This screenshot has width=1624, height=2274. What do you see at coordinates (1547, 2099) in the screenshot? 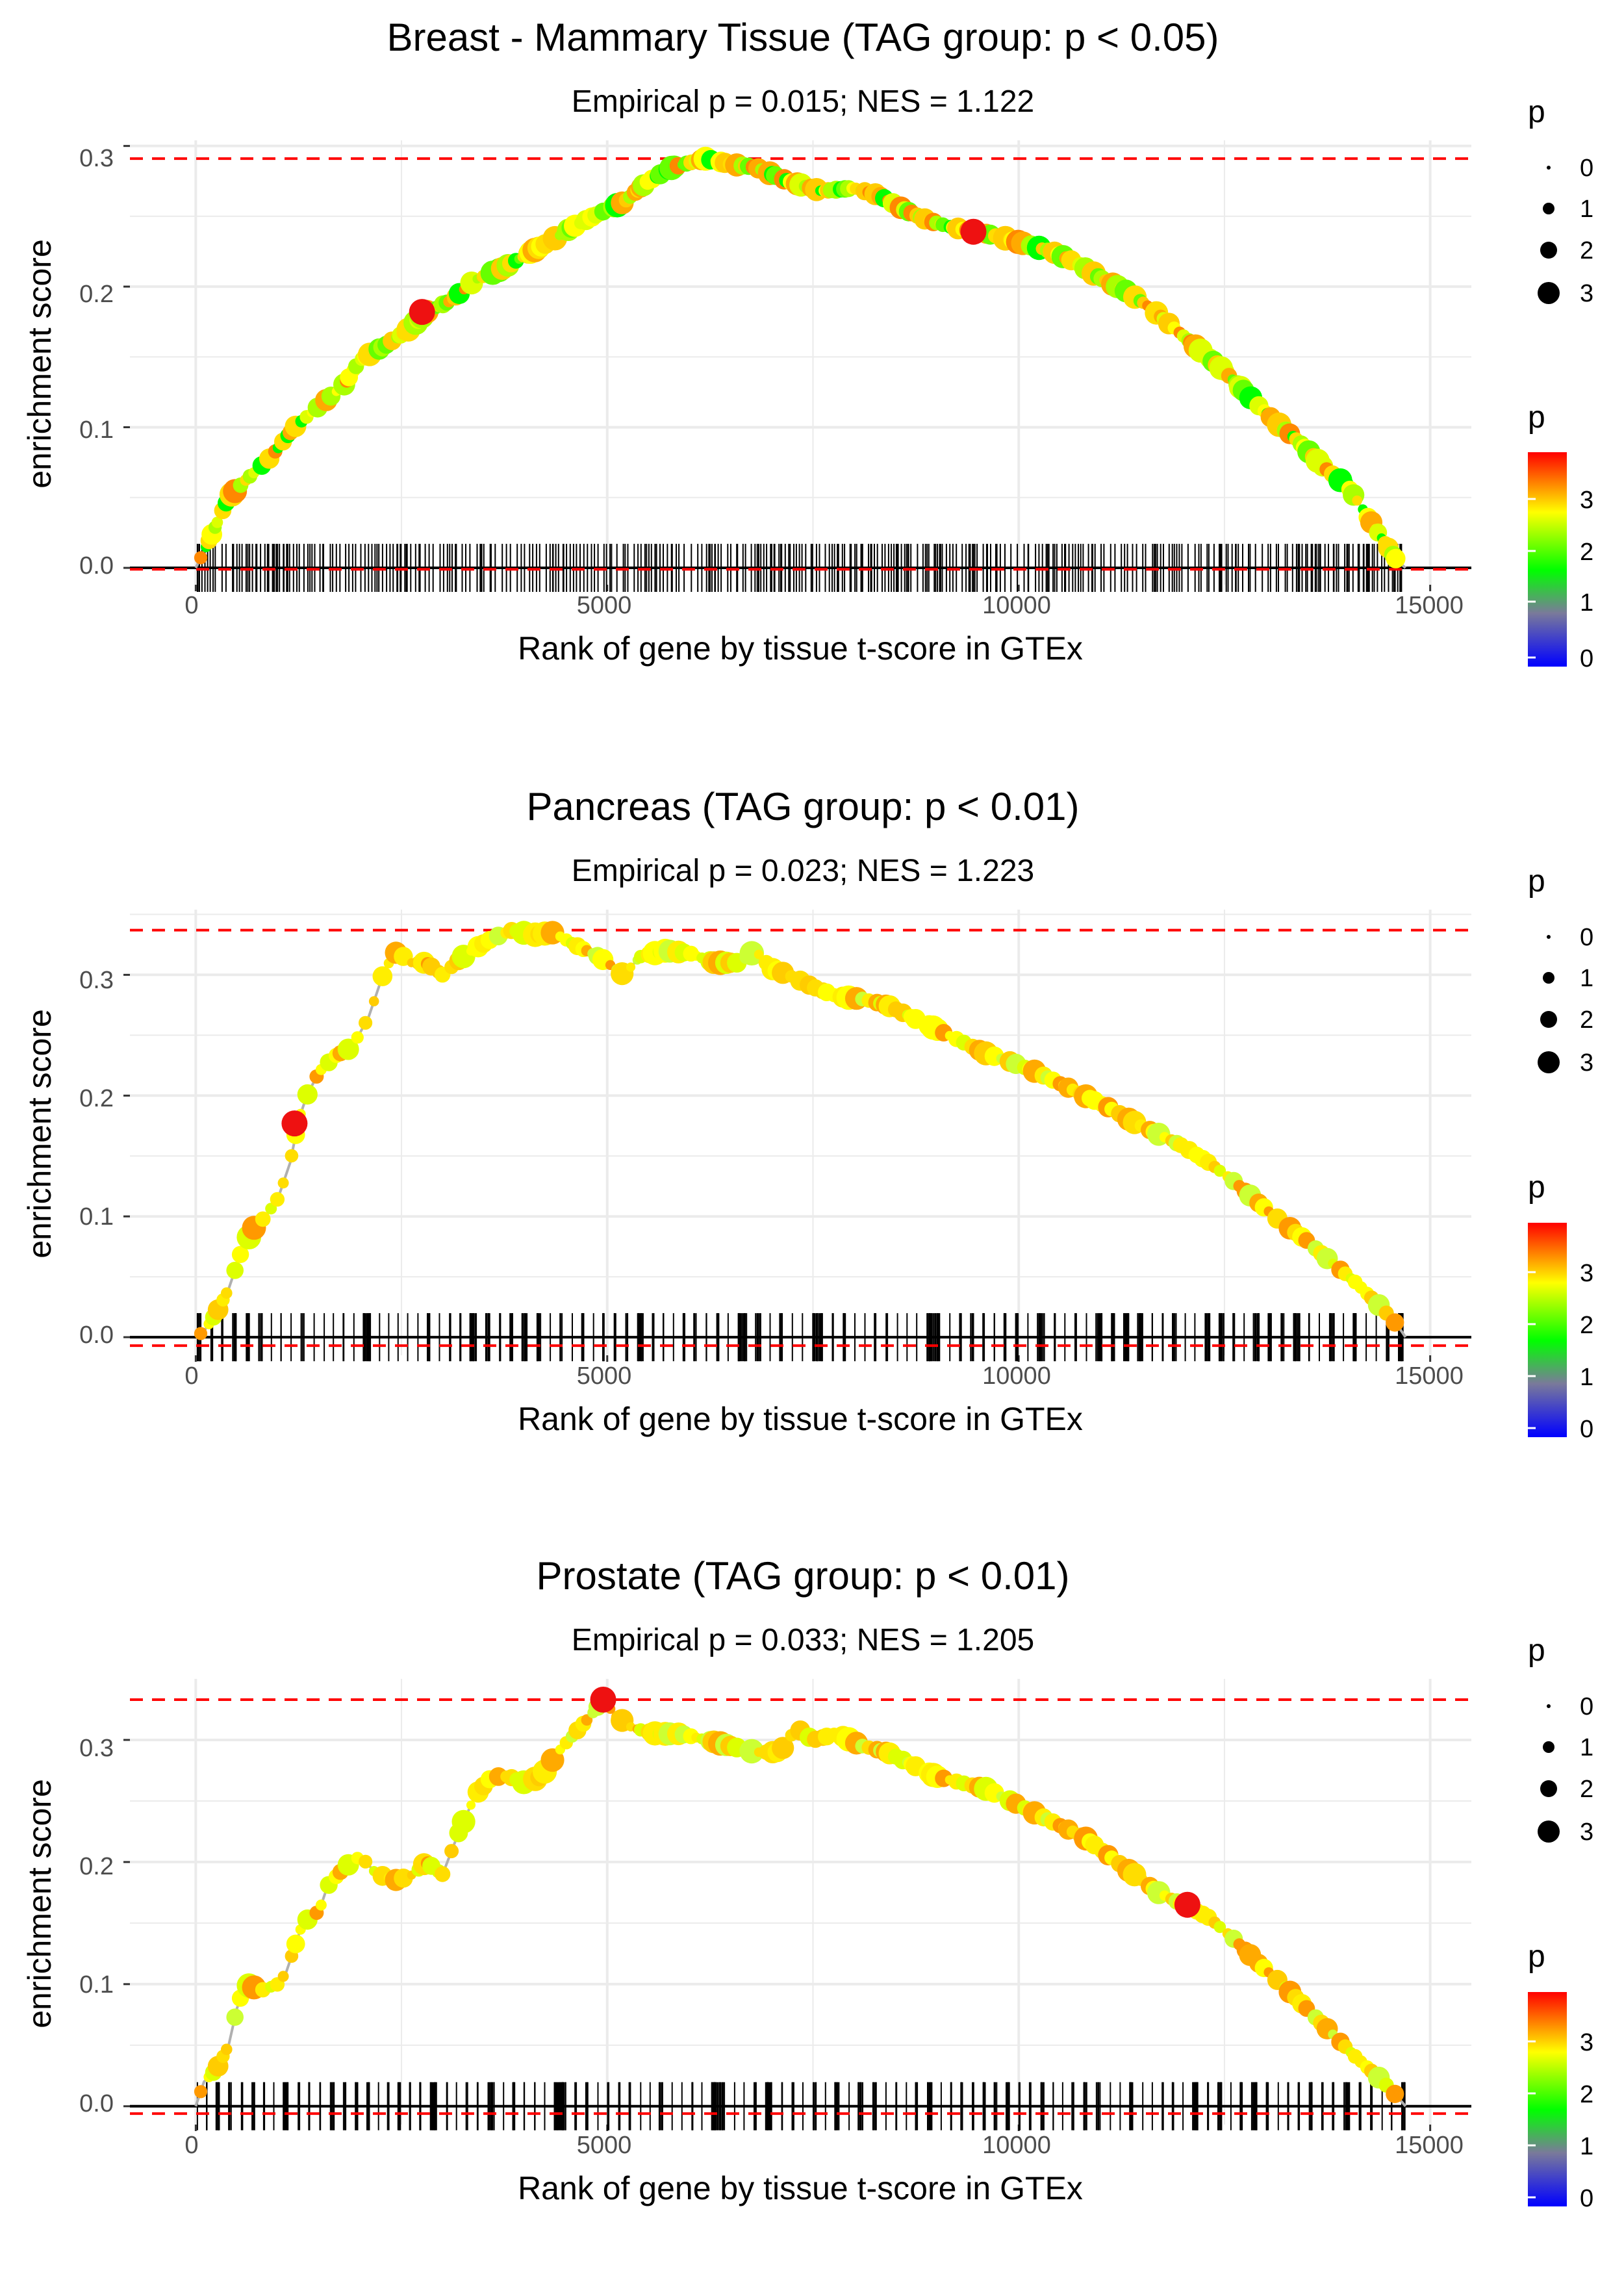
I see `color-bar` at bounding box center [1547, 2099].